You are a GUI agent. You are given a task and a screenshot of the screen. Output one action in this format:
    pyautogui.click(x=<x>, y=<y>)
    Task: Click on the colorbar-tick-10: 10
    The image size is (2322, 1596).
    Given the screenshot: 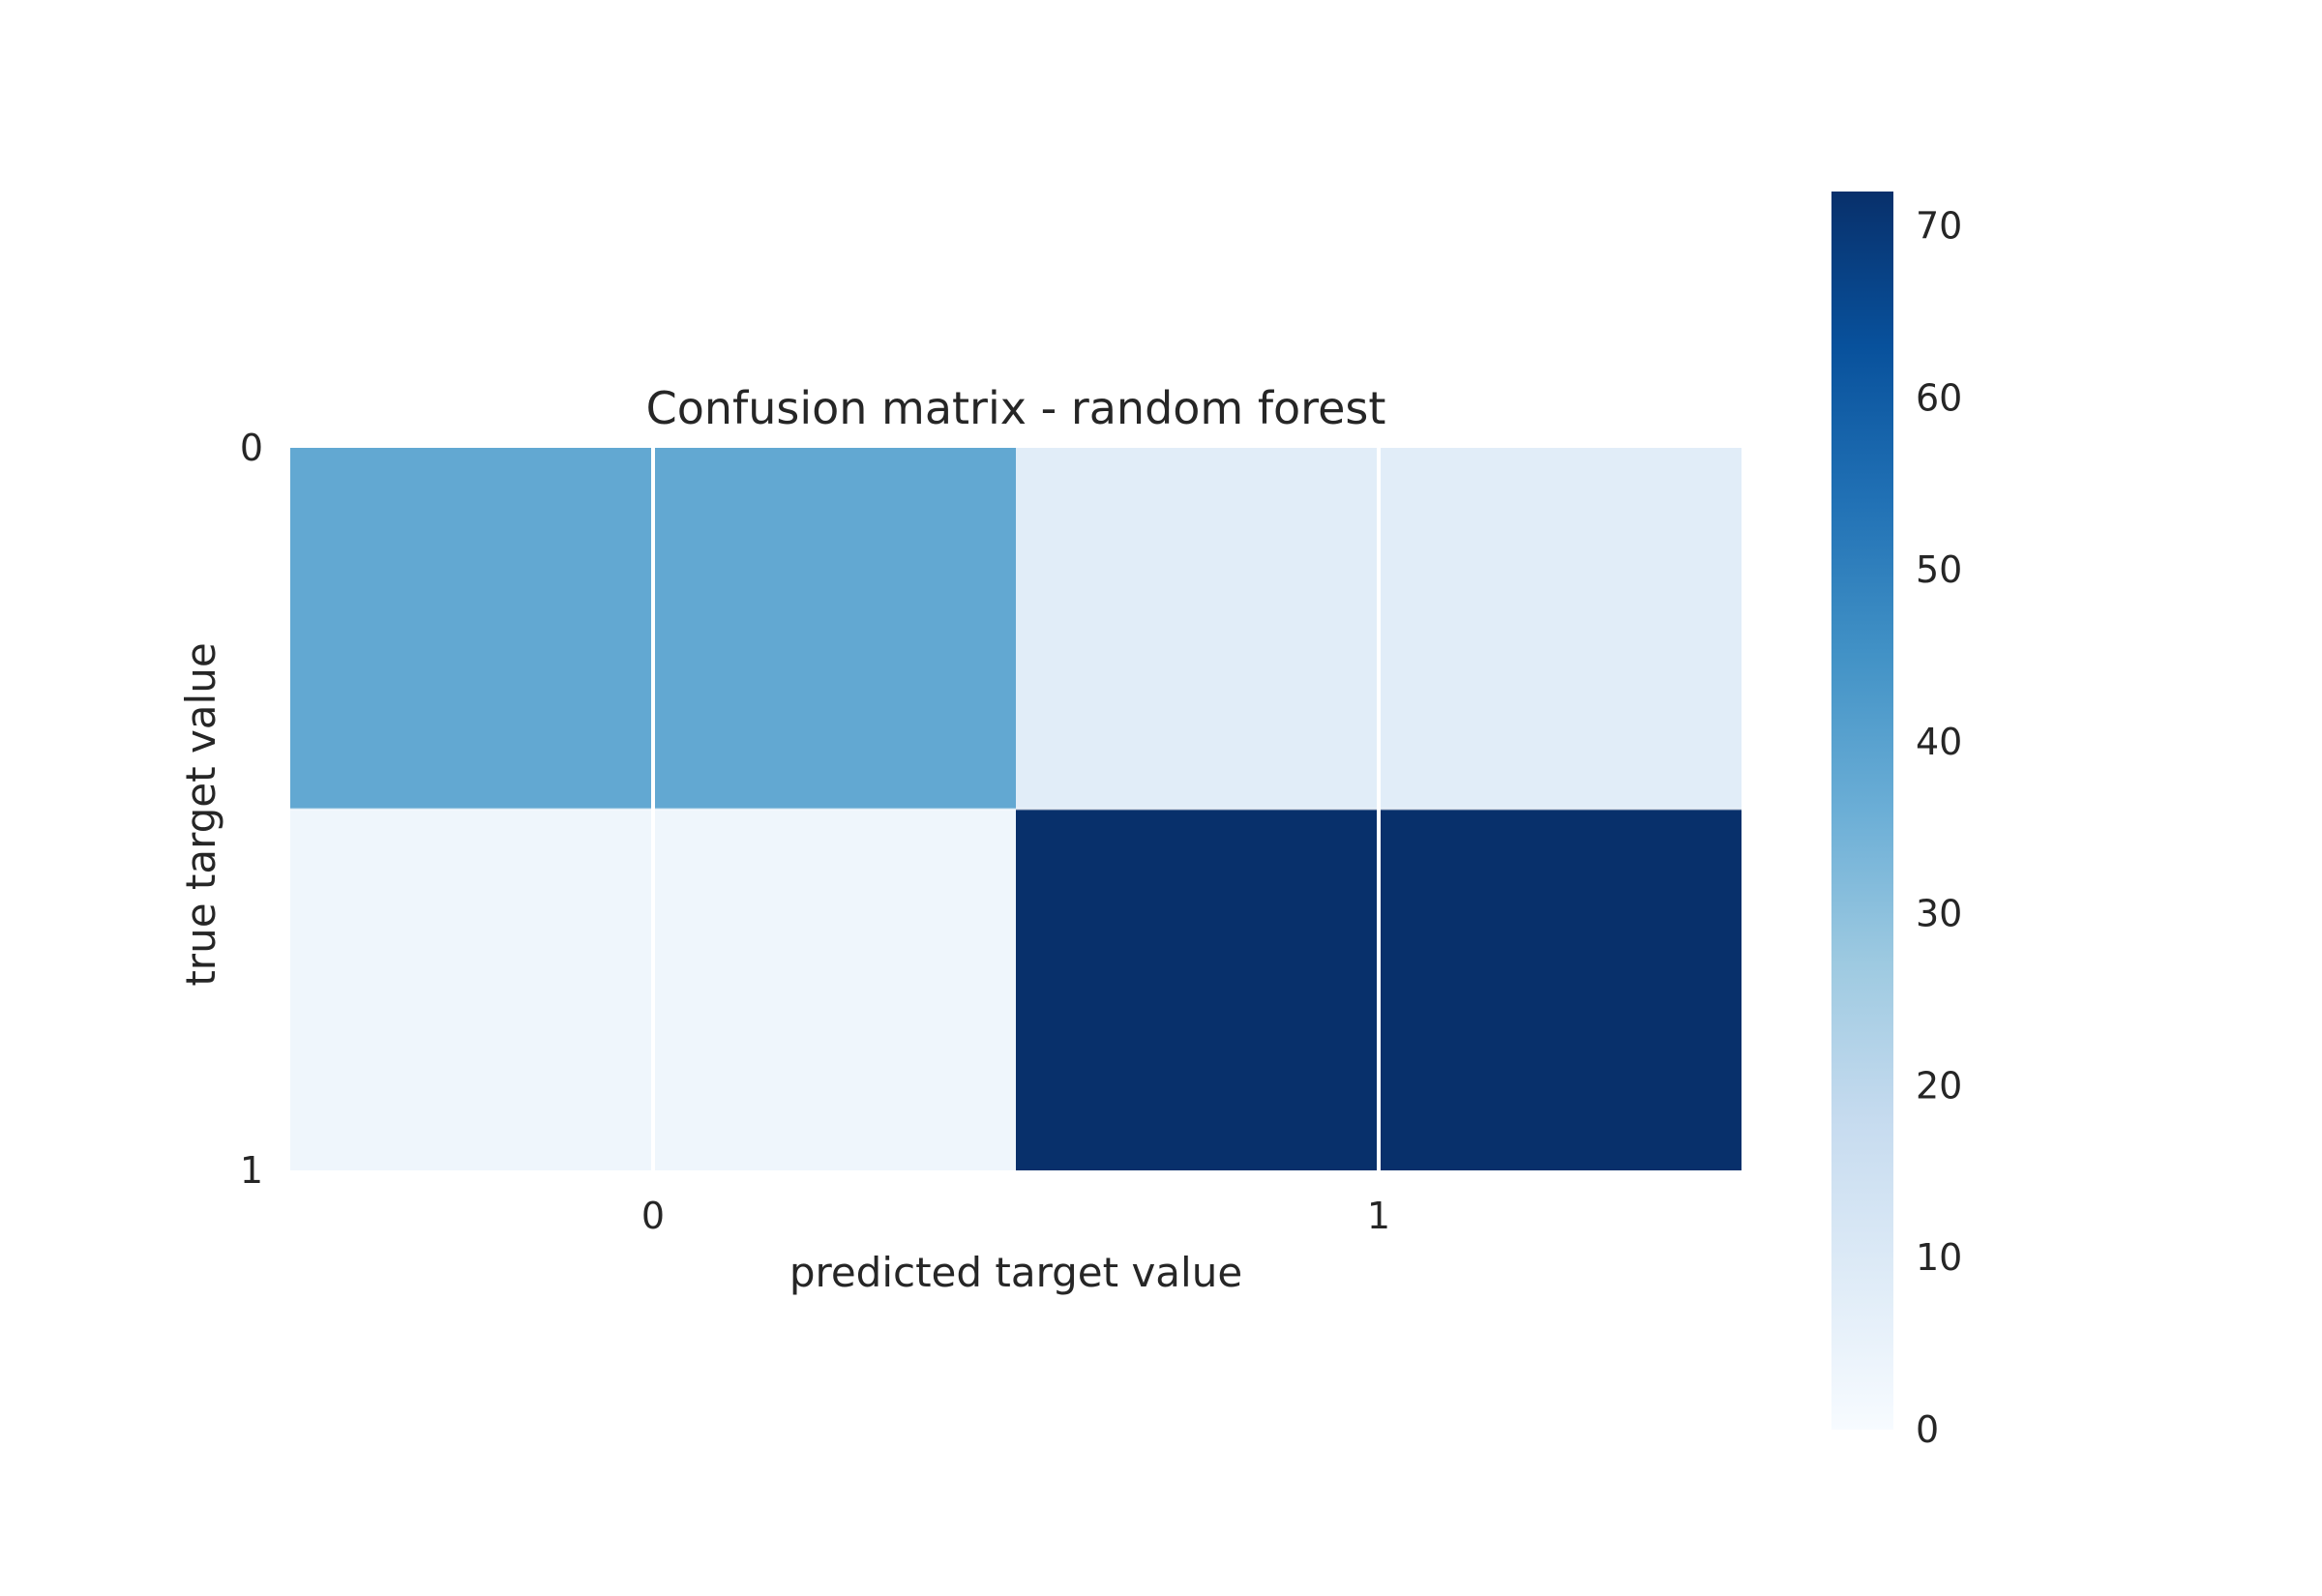 What is the action you would take?
    pyautogui.click(x=1939, y=1257)
    